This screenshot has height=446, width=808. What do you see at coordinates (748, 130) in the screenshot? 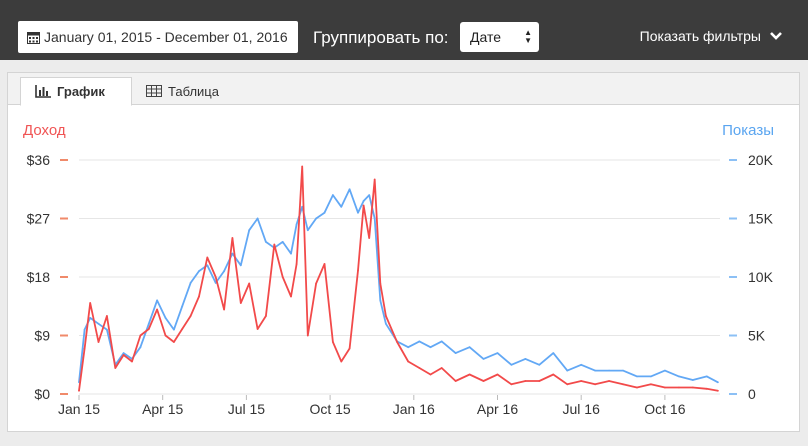
I see `right-axis-label: Показы` at bounding box center [748, 130].